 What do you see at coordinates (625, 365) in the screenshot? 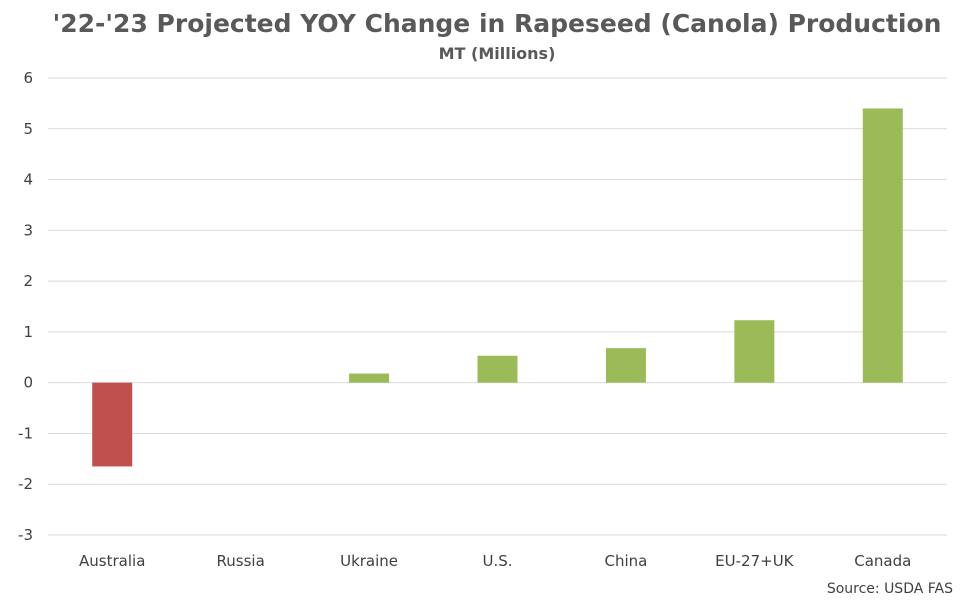
I see `bar-china` at bounding box center [625, 365].